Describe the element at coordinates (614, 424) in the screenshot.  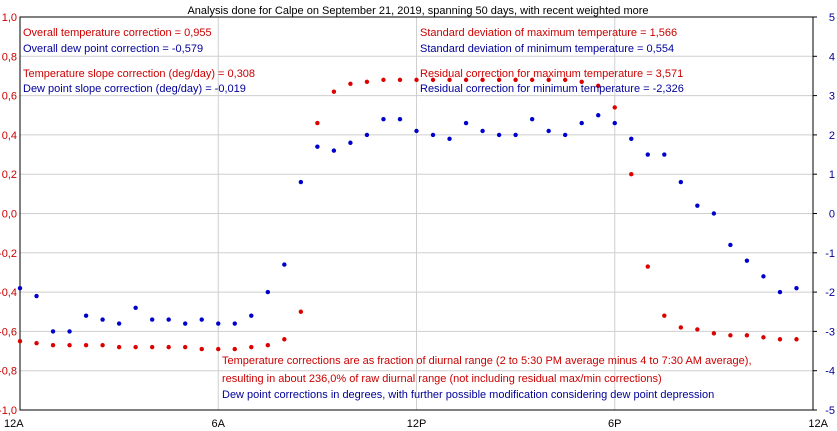
I see `x-tick-label: 6P` at that location.